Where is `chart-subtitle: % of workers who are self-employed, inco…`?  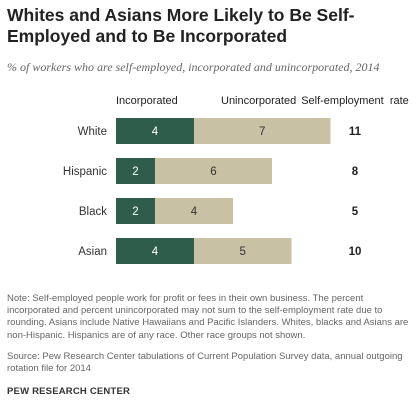 chart-subtitle: % of workers who are self-employed, inco… is located at coordinates (193, 67).